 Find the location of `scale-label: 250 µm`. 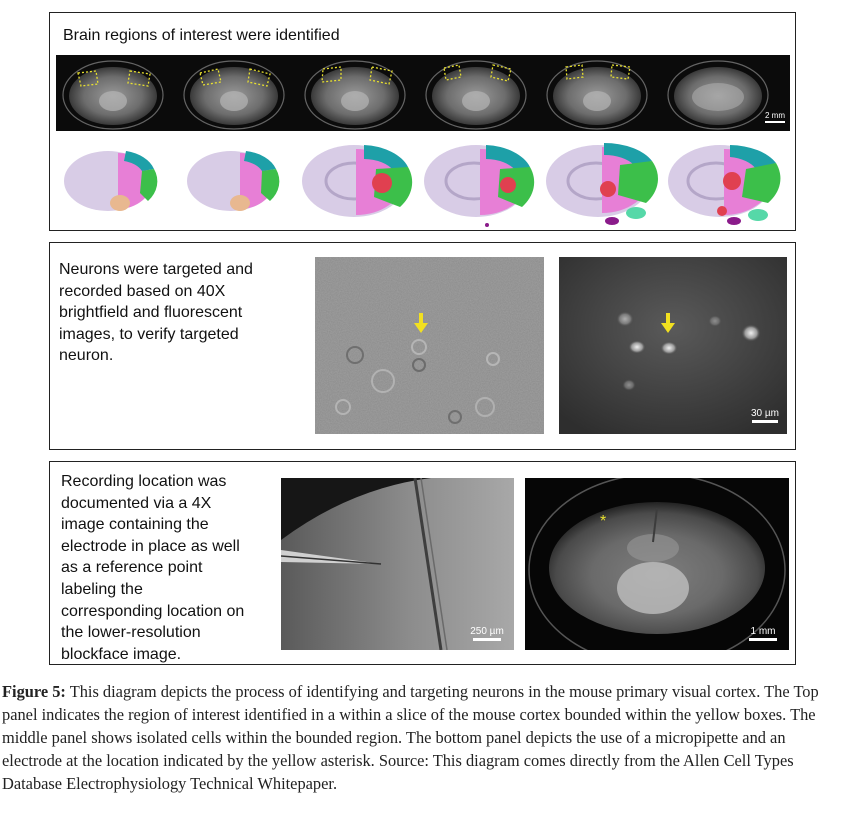

scale-label: 250 µm is located at coordinates (487, 631).